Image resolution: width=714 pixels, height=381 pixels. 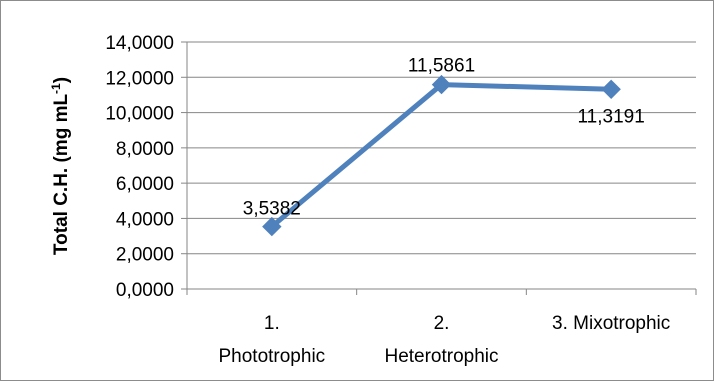 What do you see at coordinates (145, 184) in the screenshot?
I see `y-tick-label: 6,0000` at bounding box center [145, 184].